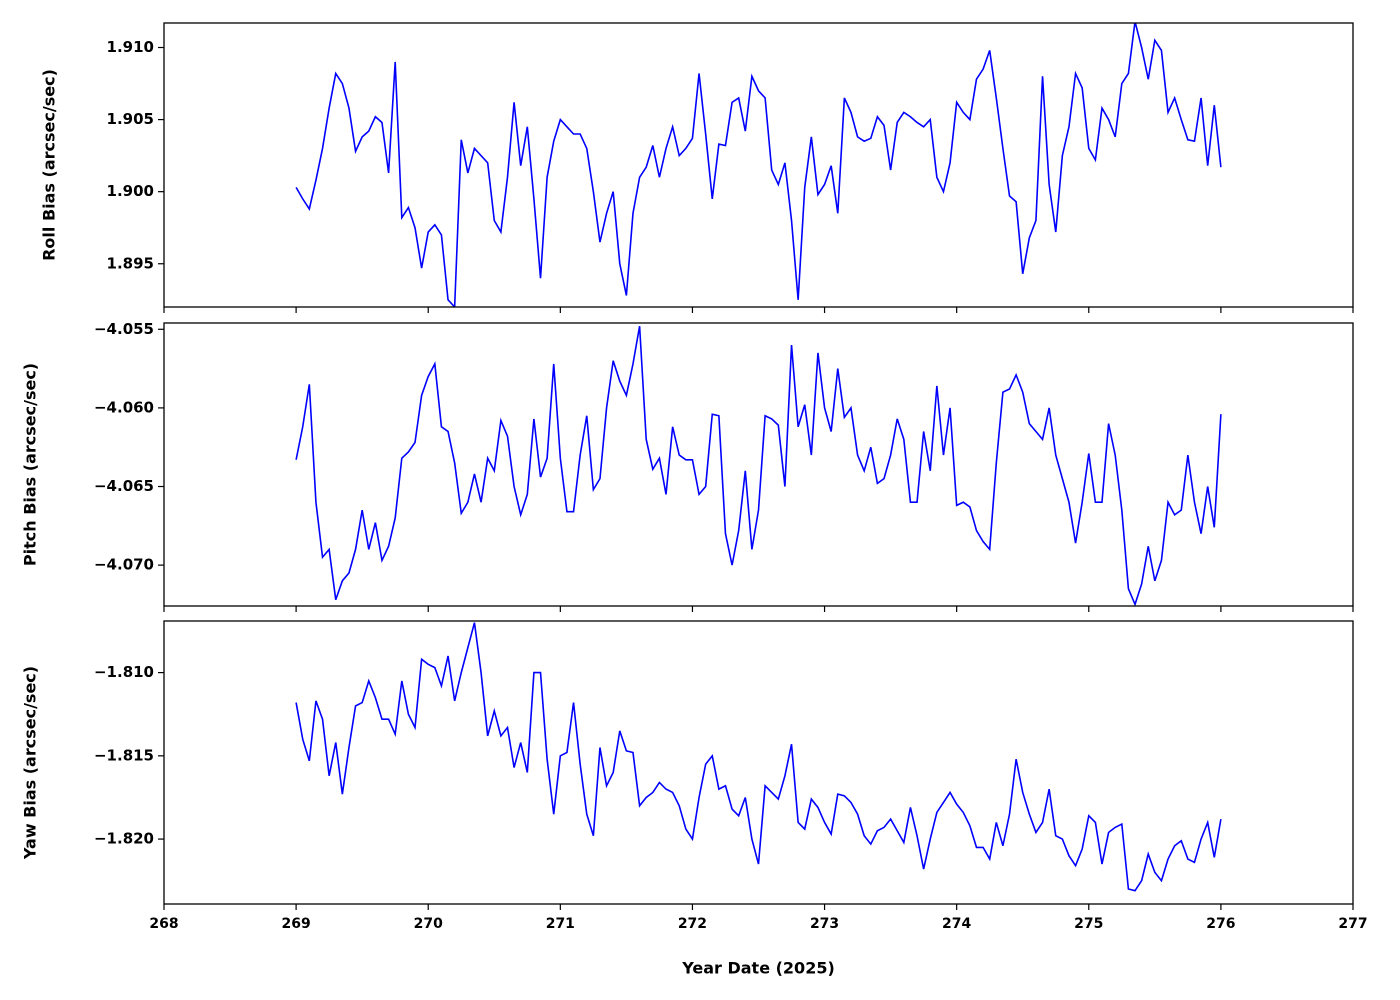  What do you see at coordinates (1088, 924) in the screenshot?
I see `x-tick-label: 275` at bounding box center [1088, 924].